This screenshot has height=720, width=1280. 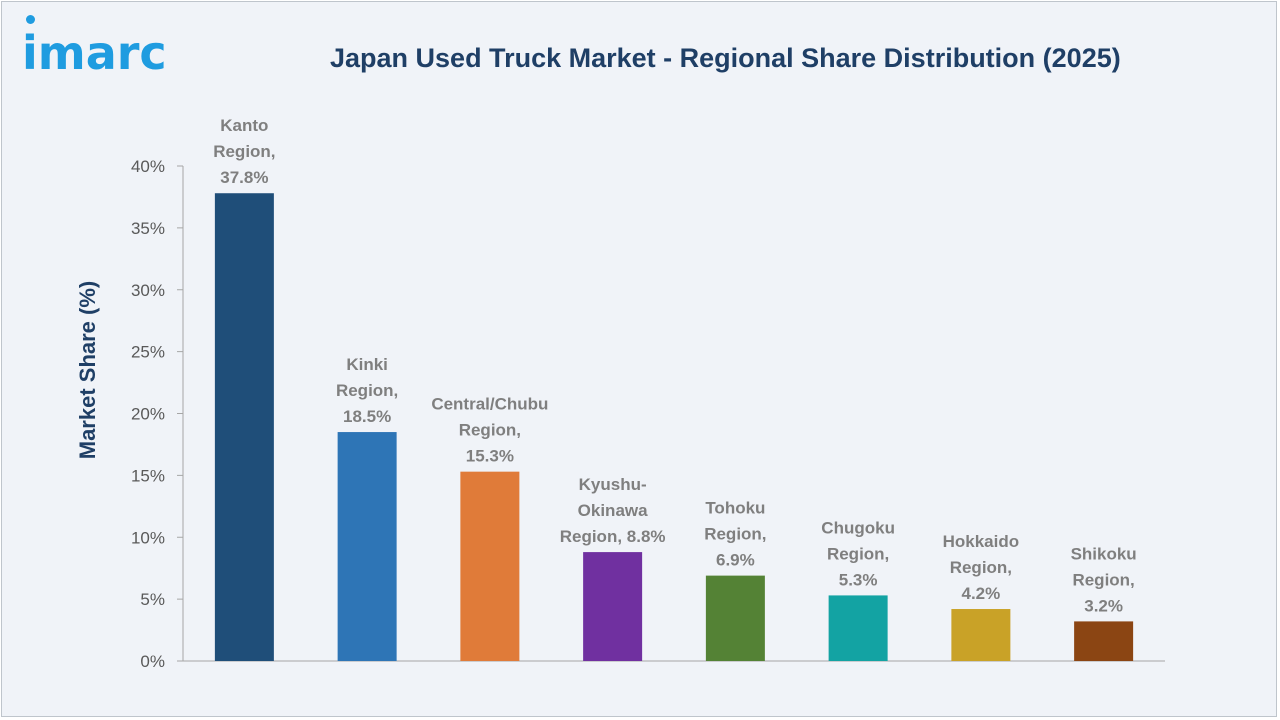 I want to click on y-tick-label: 25%, so click(x=148, y=352).